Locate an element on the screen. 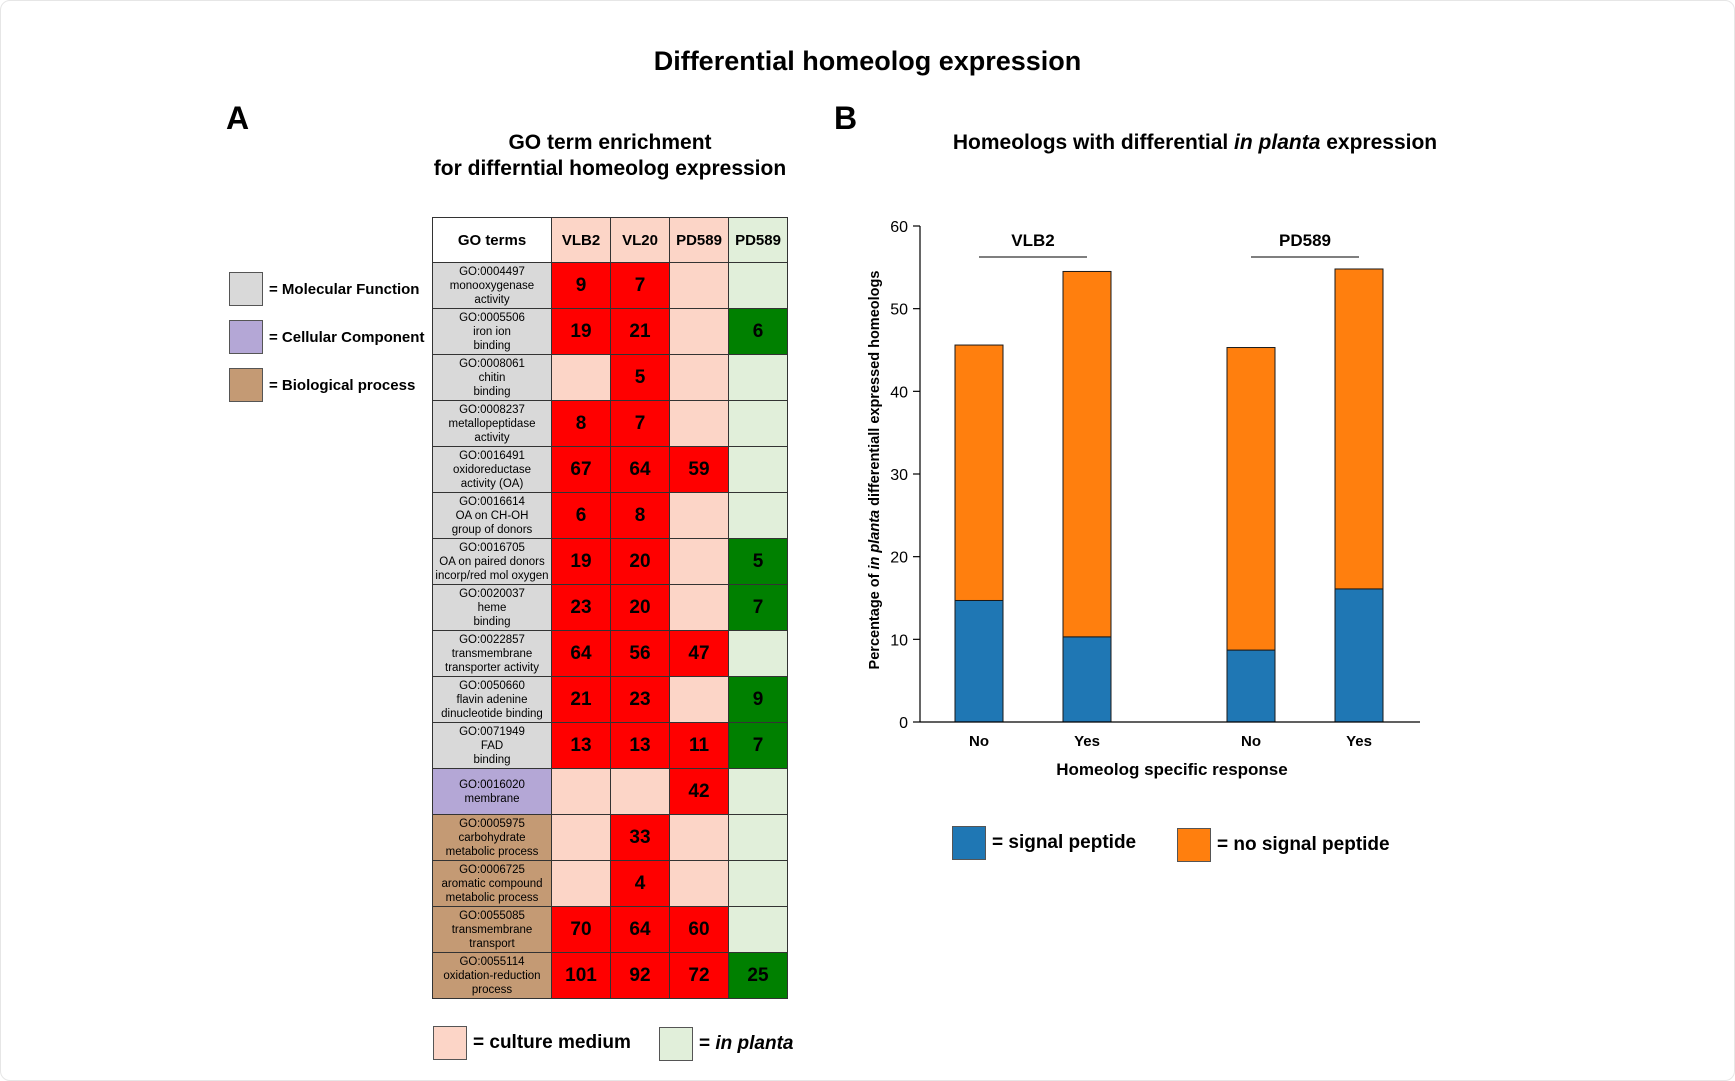 The width and height of the screenshot is (1735, 1081). y-tick-label: 50 is located at coordinates (899, 310).